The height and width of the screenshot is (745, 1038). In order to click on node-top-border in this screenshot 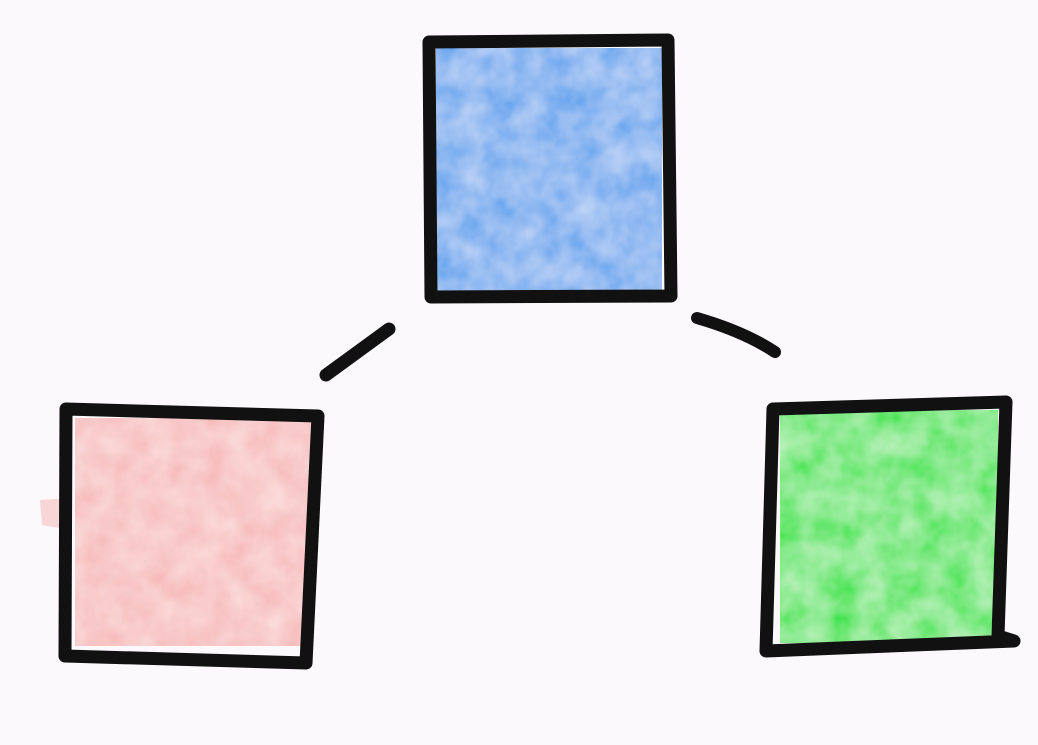, I will do `click(550, 168)`.